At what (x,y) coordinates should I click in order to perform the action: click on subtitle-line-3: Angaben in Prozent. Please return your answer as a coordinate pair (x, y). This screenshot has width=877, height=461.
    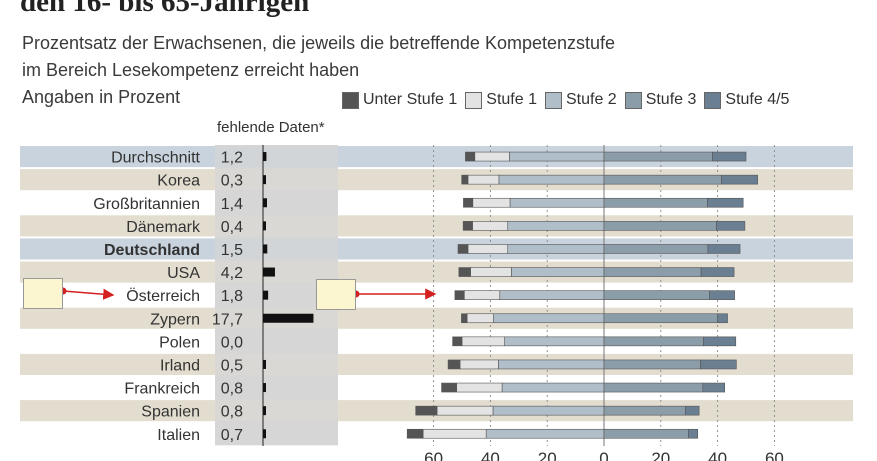
    Looking at the image, I should click on (101, 97).